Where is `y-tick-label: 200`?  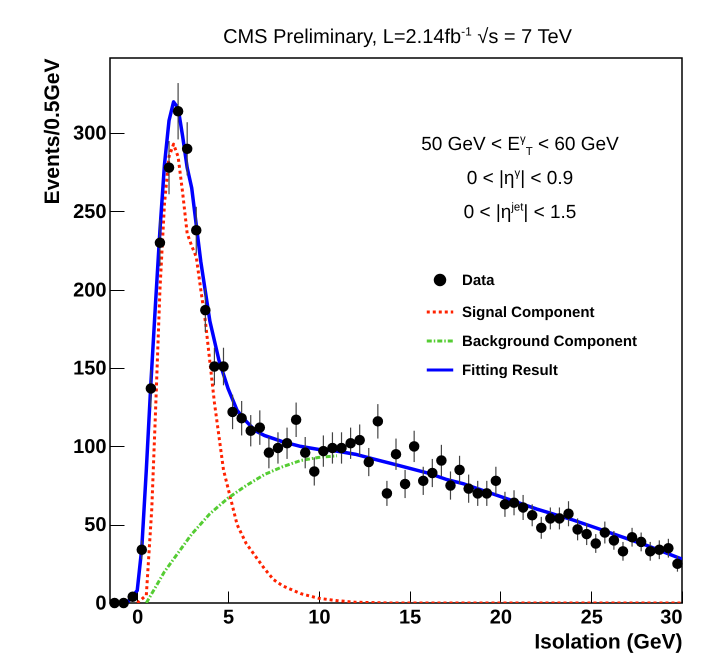 y-tick-label: 200 is located at coordinates (89, 290).